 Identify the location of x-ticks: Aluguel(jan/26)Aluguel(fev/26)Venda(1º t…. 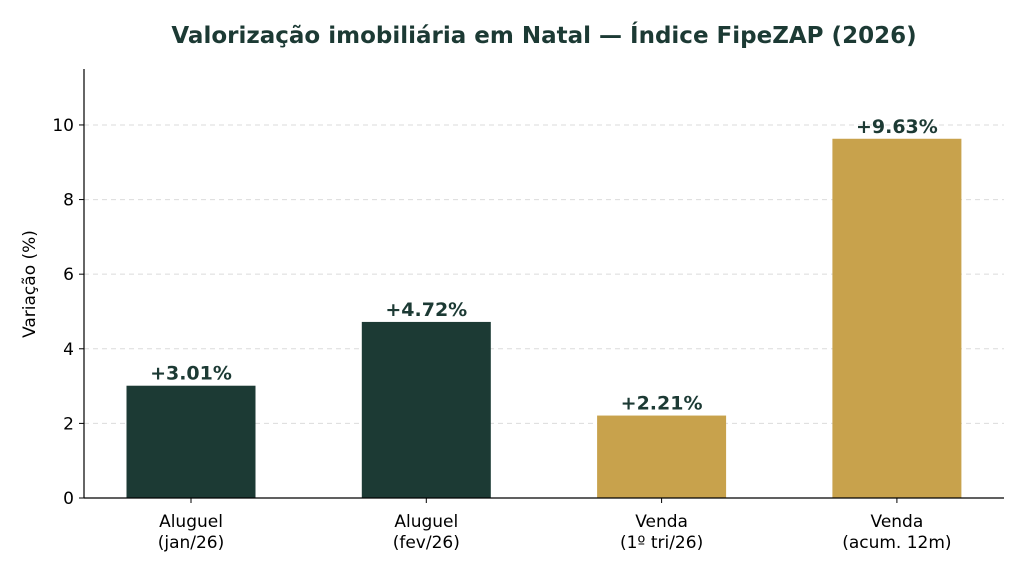
(555, 525).